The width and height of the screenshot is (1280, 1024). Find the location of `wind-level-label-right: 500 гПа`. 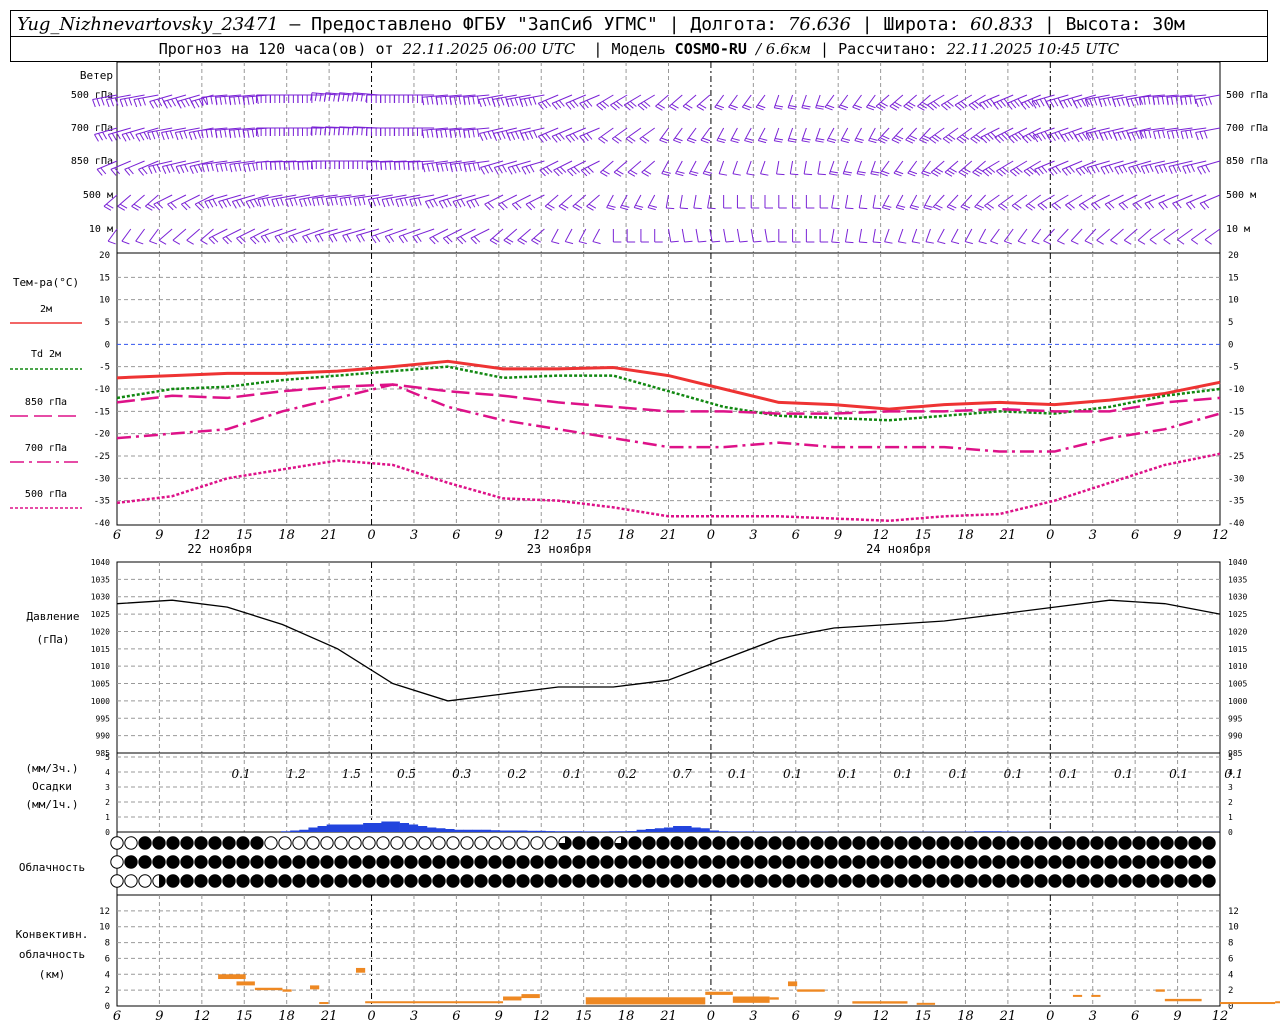

wind-level-label-right: 500 гПа is located at coordinates (1247, 95).